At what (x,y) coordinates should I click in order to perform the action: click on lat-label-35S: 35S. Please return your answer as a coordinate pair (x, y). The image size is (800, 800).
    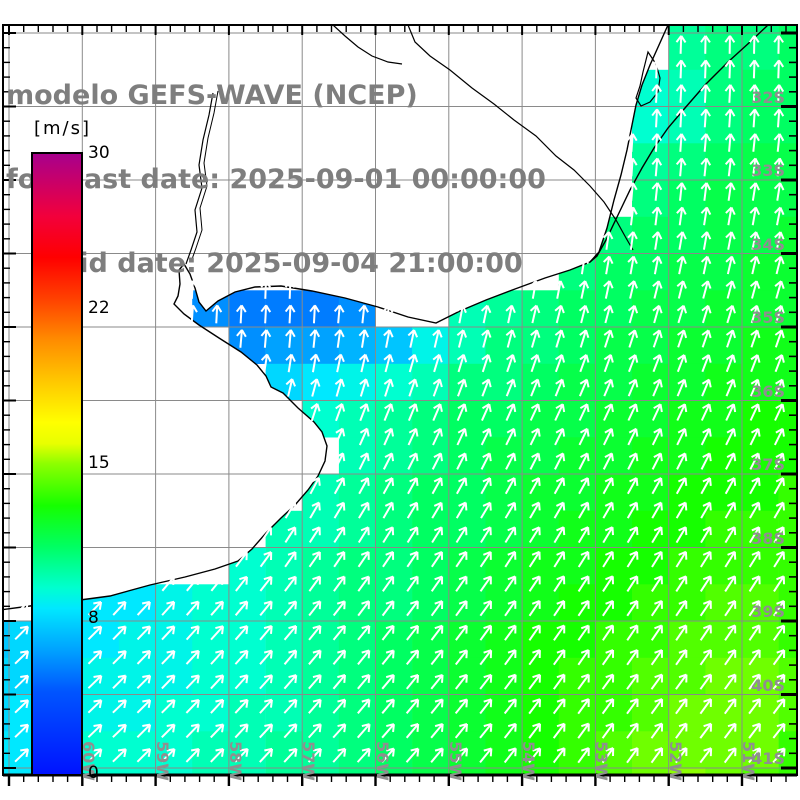
    Looking at the image, I should click on (768, 317).